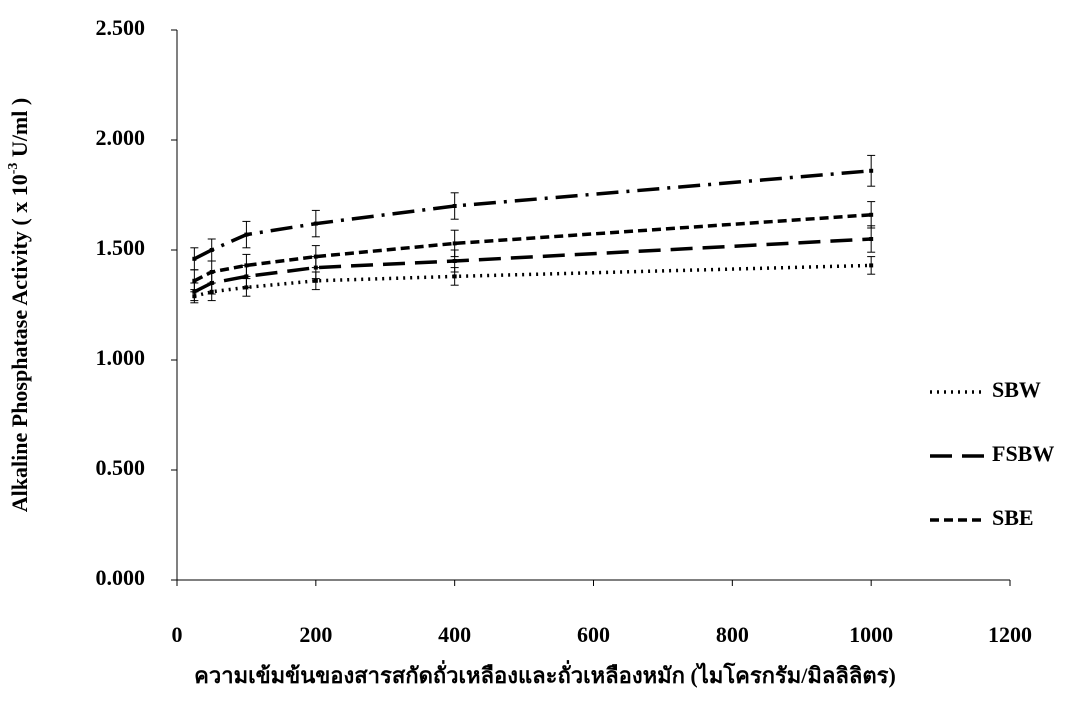 The image size is (1091, 701). I want to click on legend-label: SBE, so click(1013, 517).